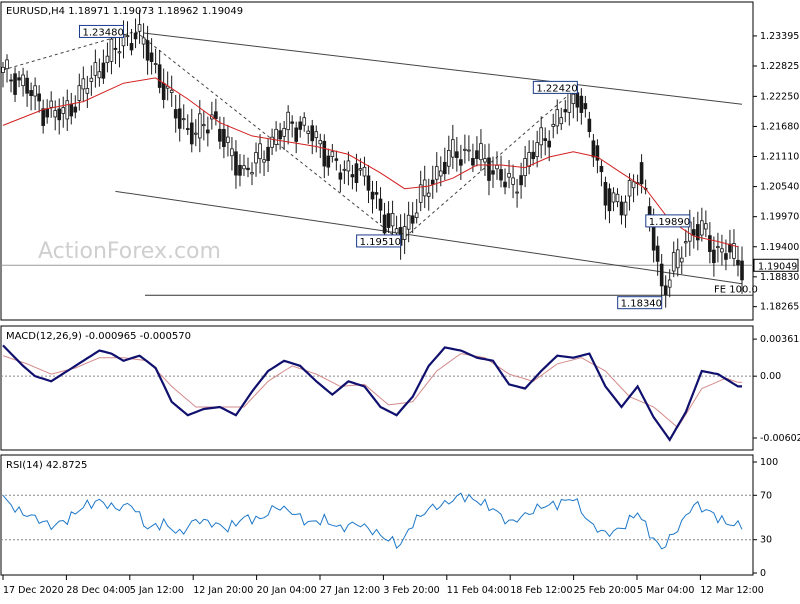 Image resolution: width=800 pixels, height=604 pixels. I want to click on x-tick-label: 3 Feb 20:00, so click(411, 590).